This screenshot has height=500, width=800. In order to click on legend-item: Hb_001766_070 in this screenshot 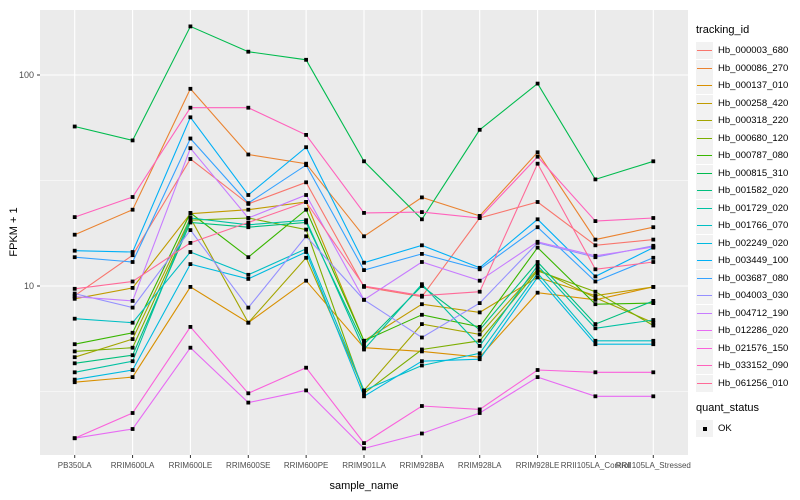, I will do `click(747, 226)`.